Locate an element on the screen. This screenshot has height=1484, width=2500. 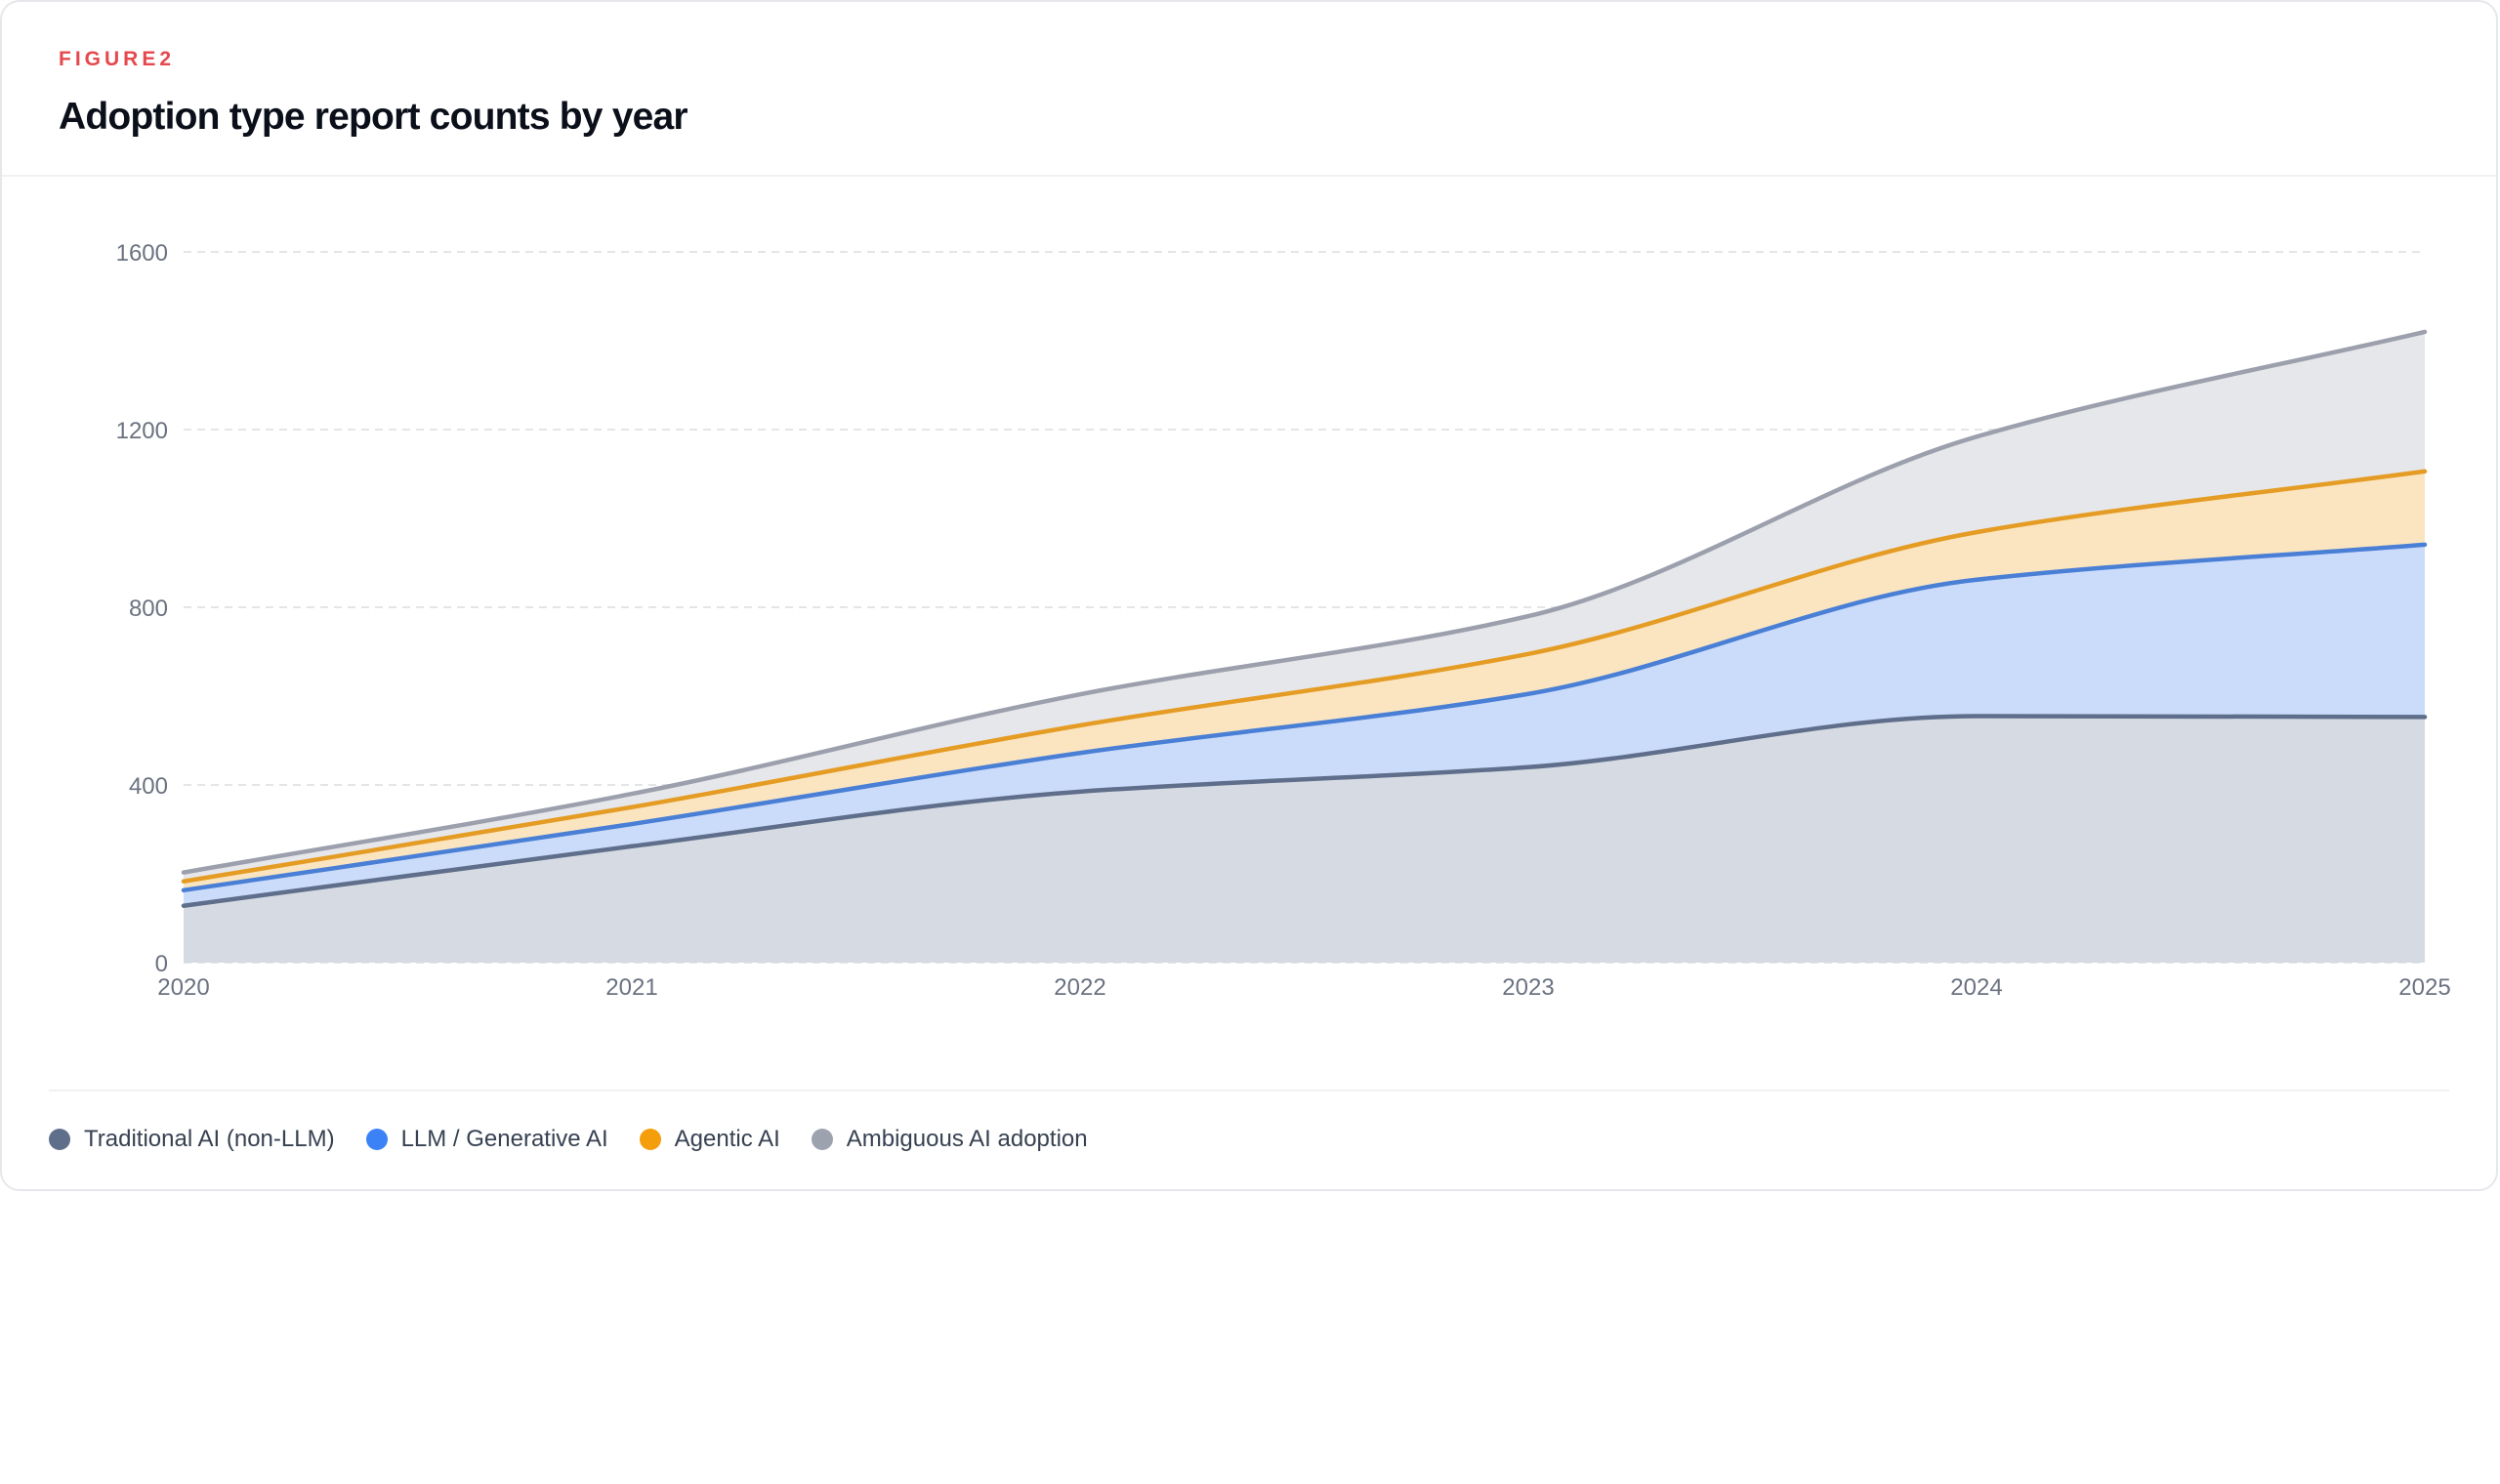
line-traditional-ai-non-llm is located at coordinates (1304, 812).